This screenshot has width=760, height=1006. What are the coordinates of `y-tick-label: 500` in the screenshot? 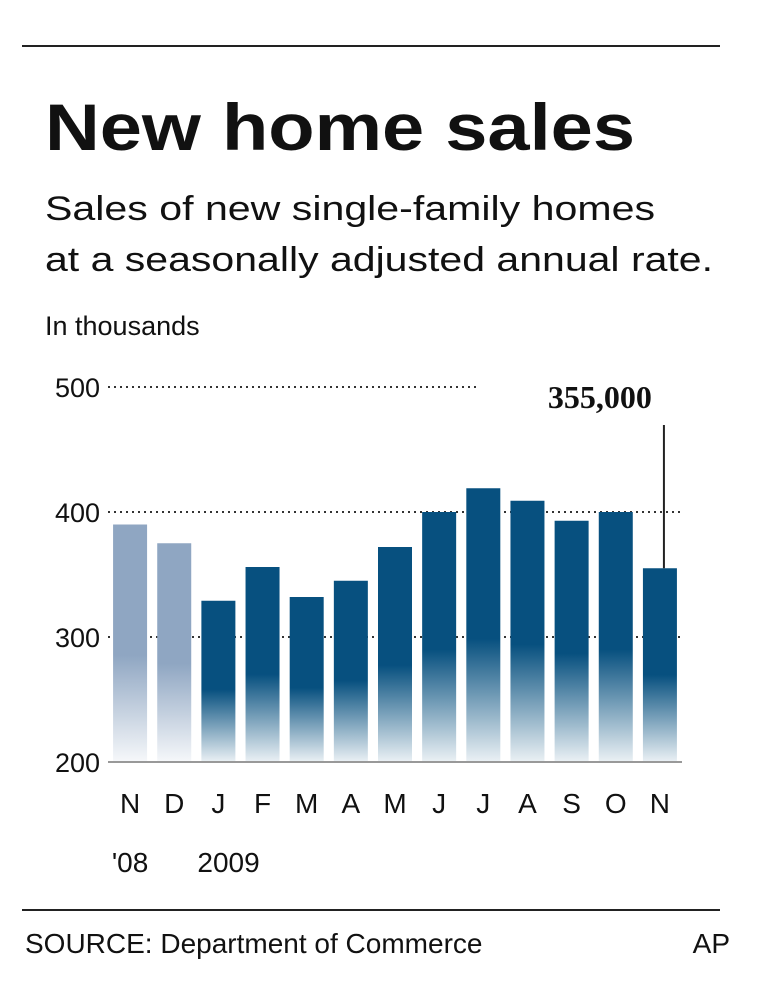 It's located at (77, 388).